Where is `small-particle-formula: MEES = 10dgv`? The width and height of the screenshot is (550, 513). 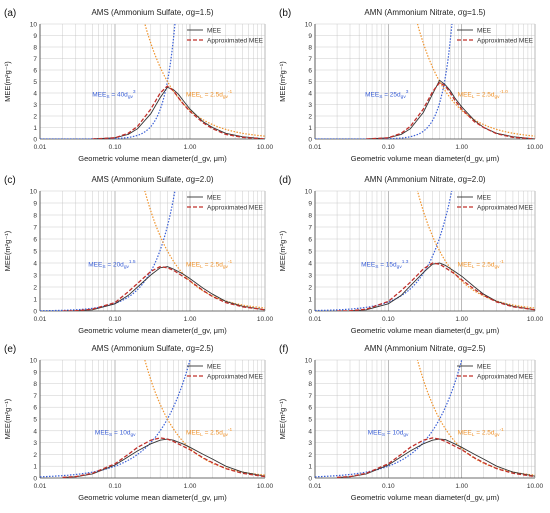
small-particle-formula: MEES = 10dgv is located at coordinates (388, 433).